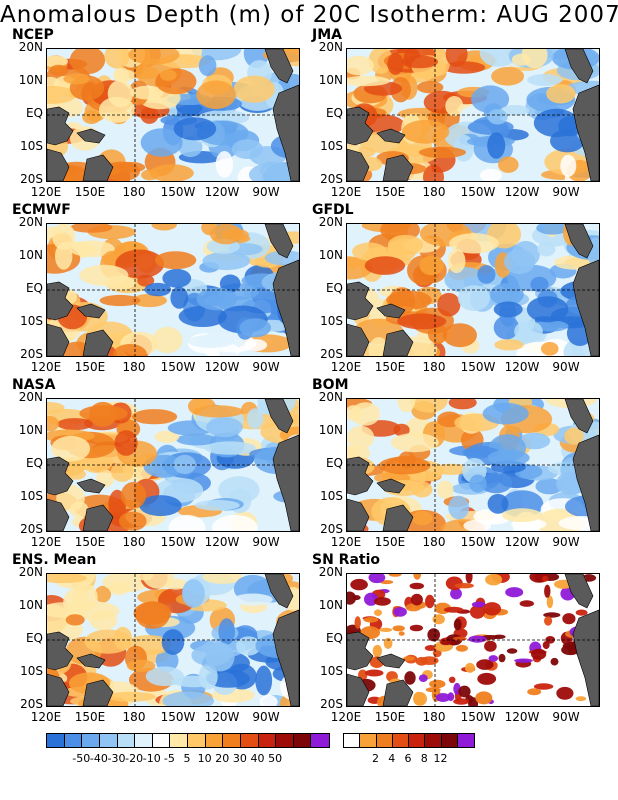 The height and width of the screenshot is (800, 618). What do you see at coordinates (330, 430) in the screenshot?
I see `lat-tick-label: 10N` at bounding box center [330, 430].